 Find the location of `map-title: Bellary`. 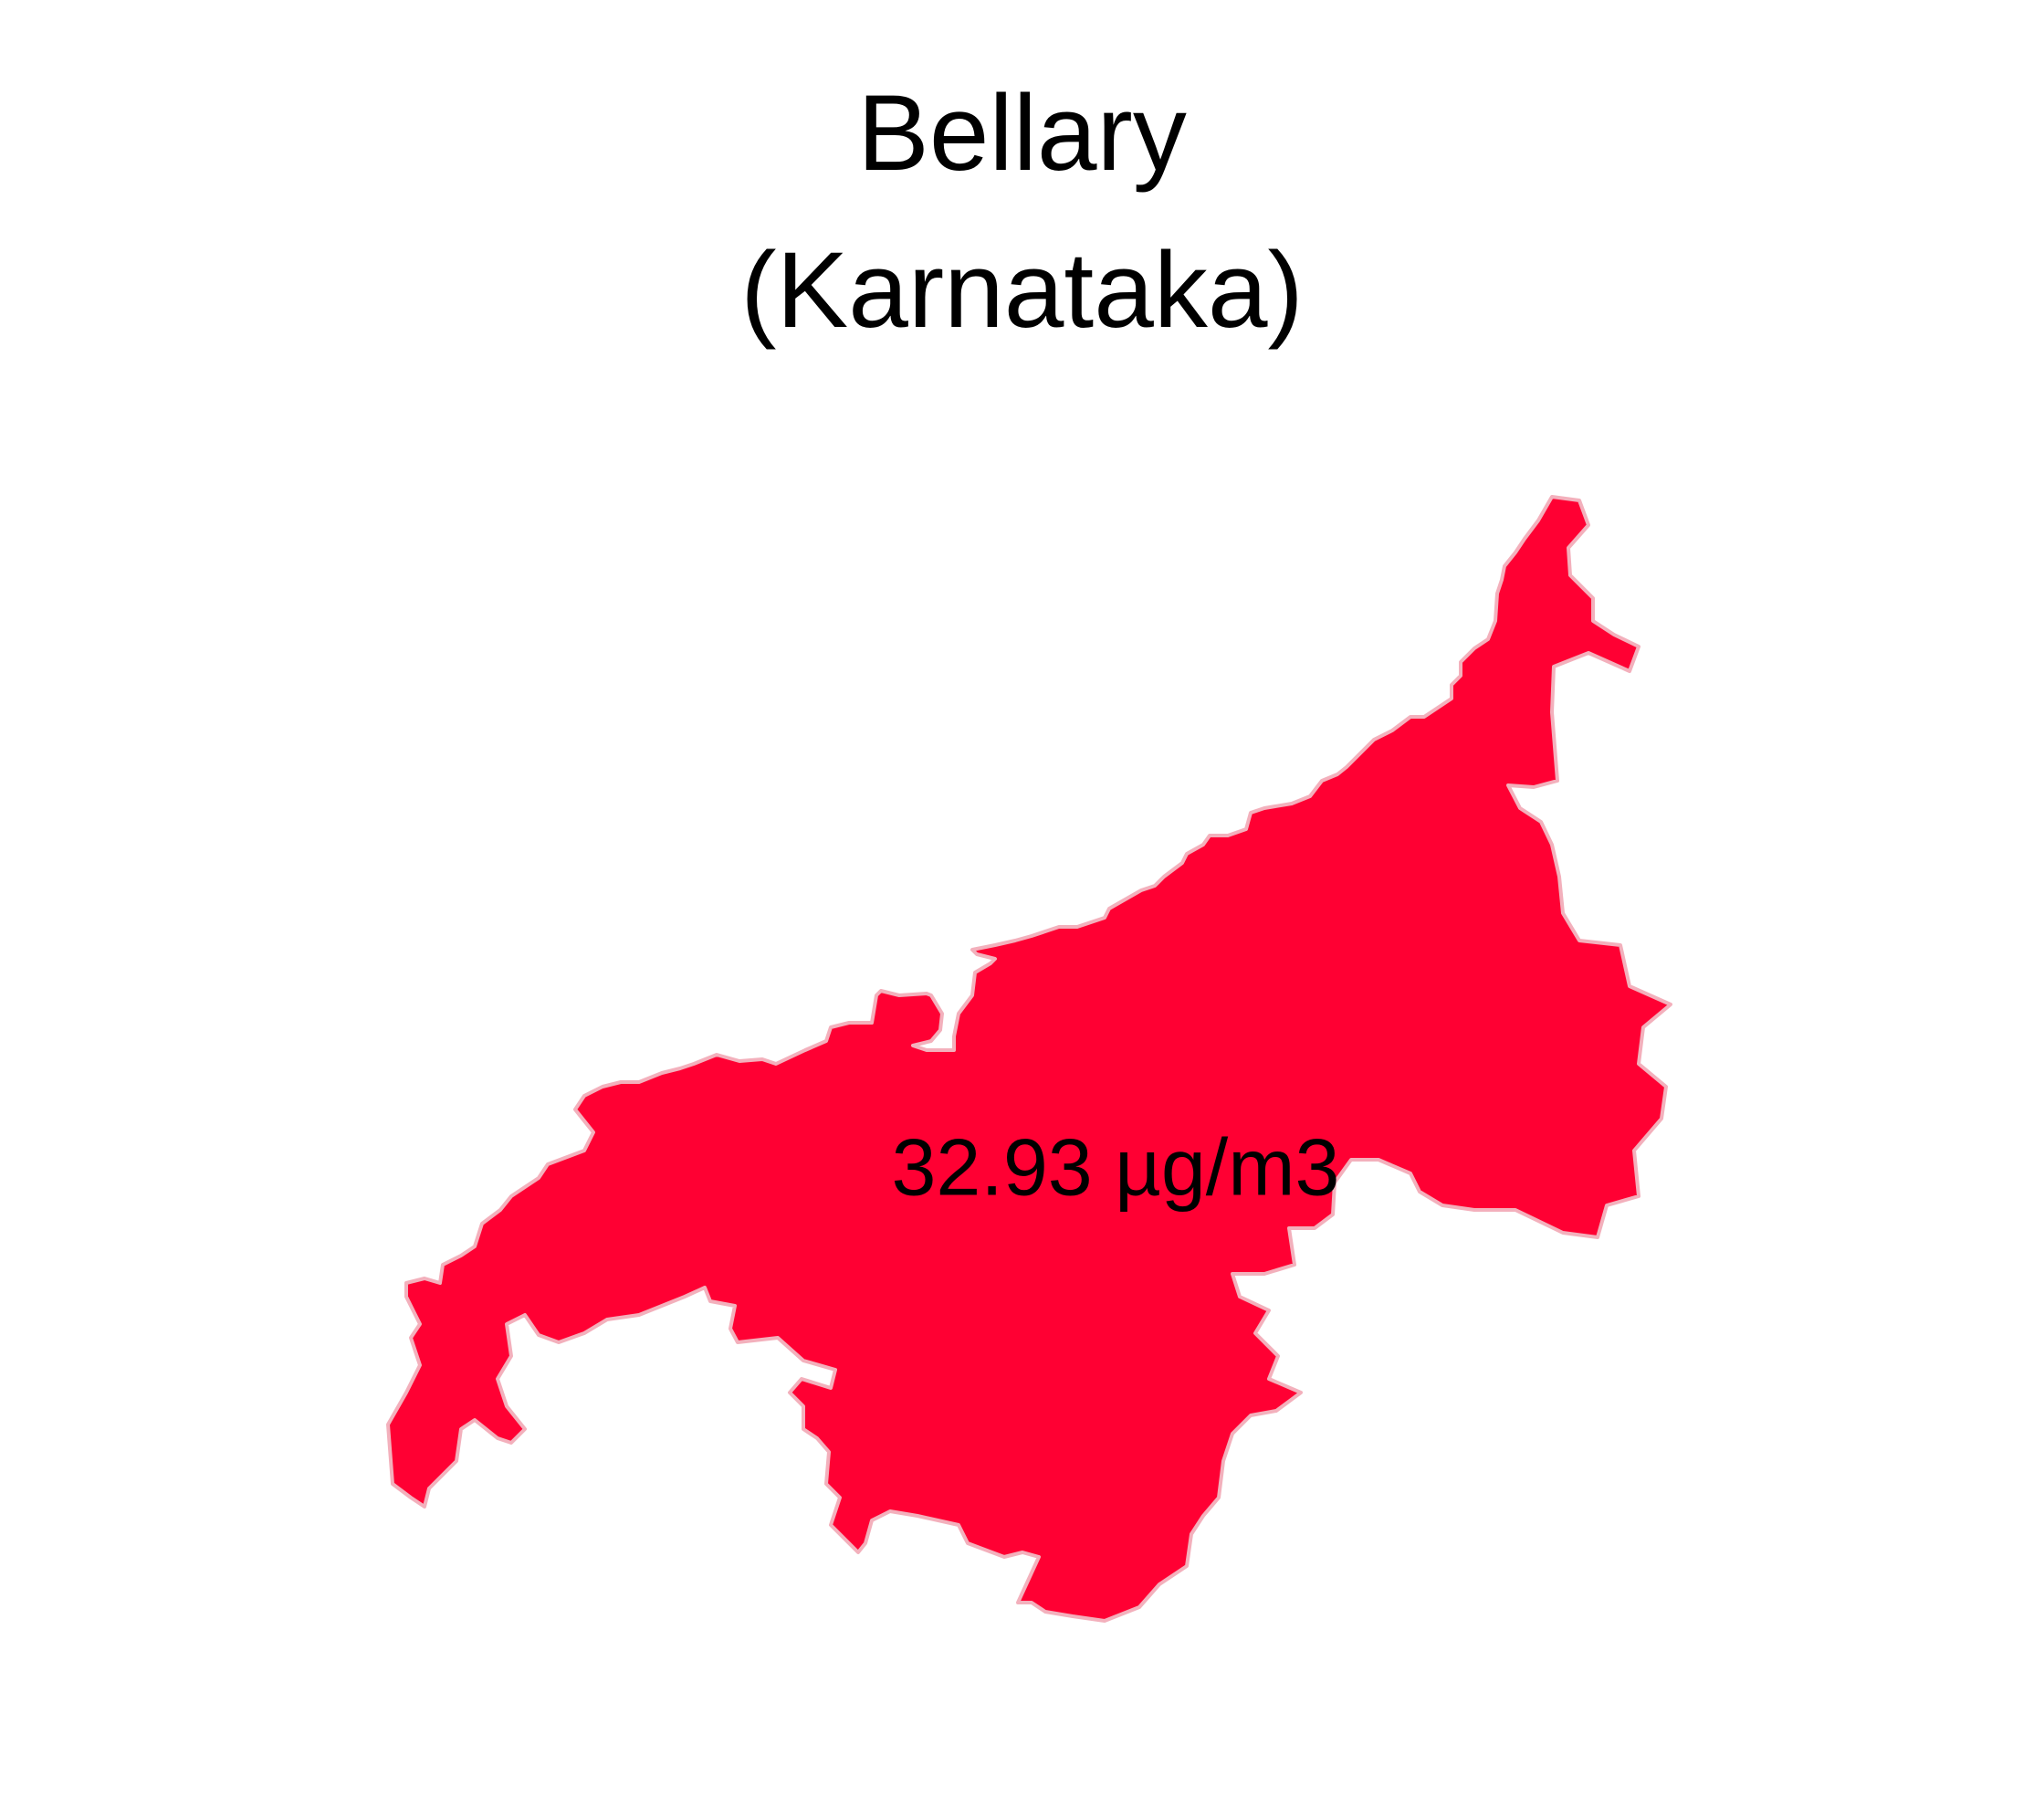

map-title: Bellary is located at coordinates (1022, 133).